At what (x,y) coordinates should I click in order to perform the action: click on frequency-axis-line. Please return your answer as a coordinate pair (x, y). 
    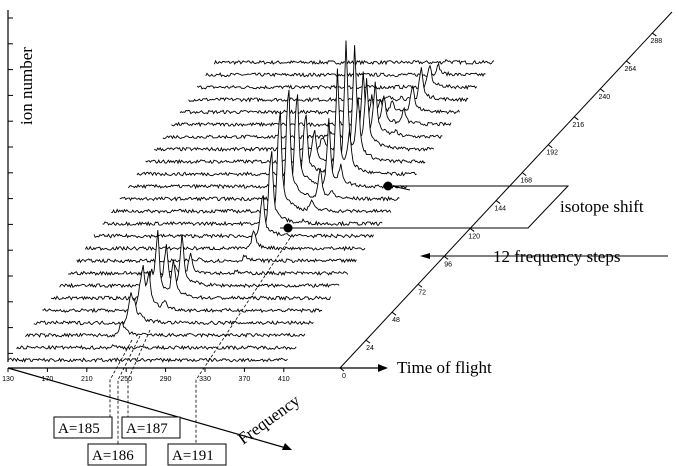
    Looking at the image, I should click on (147, 408).